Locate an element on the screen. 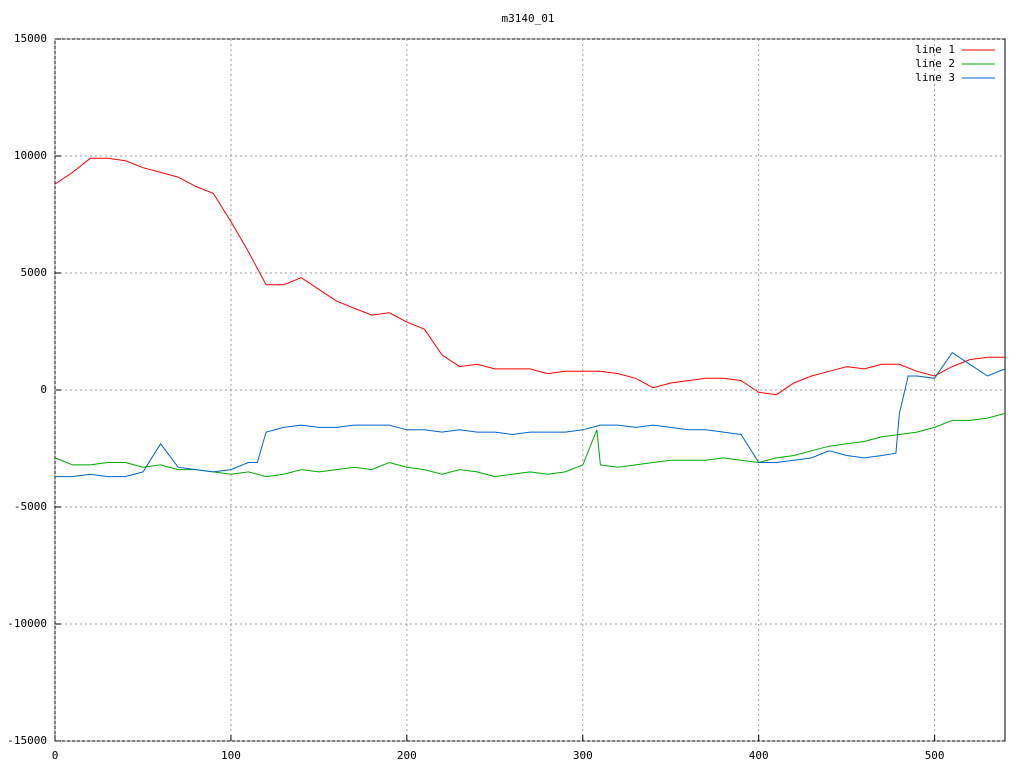 This screenshot has width=1024, height=772. data-line is located at coordinates (530, 445).